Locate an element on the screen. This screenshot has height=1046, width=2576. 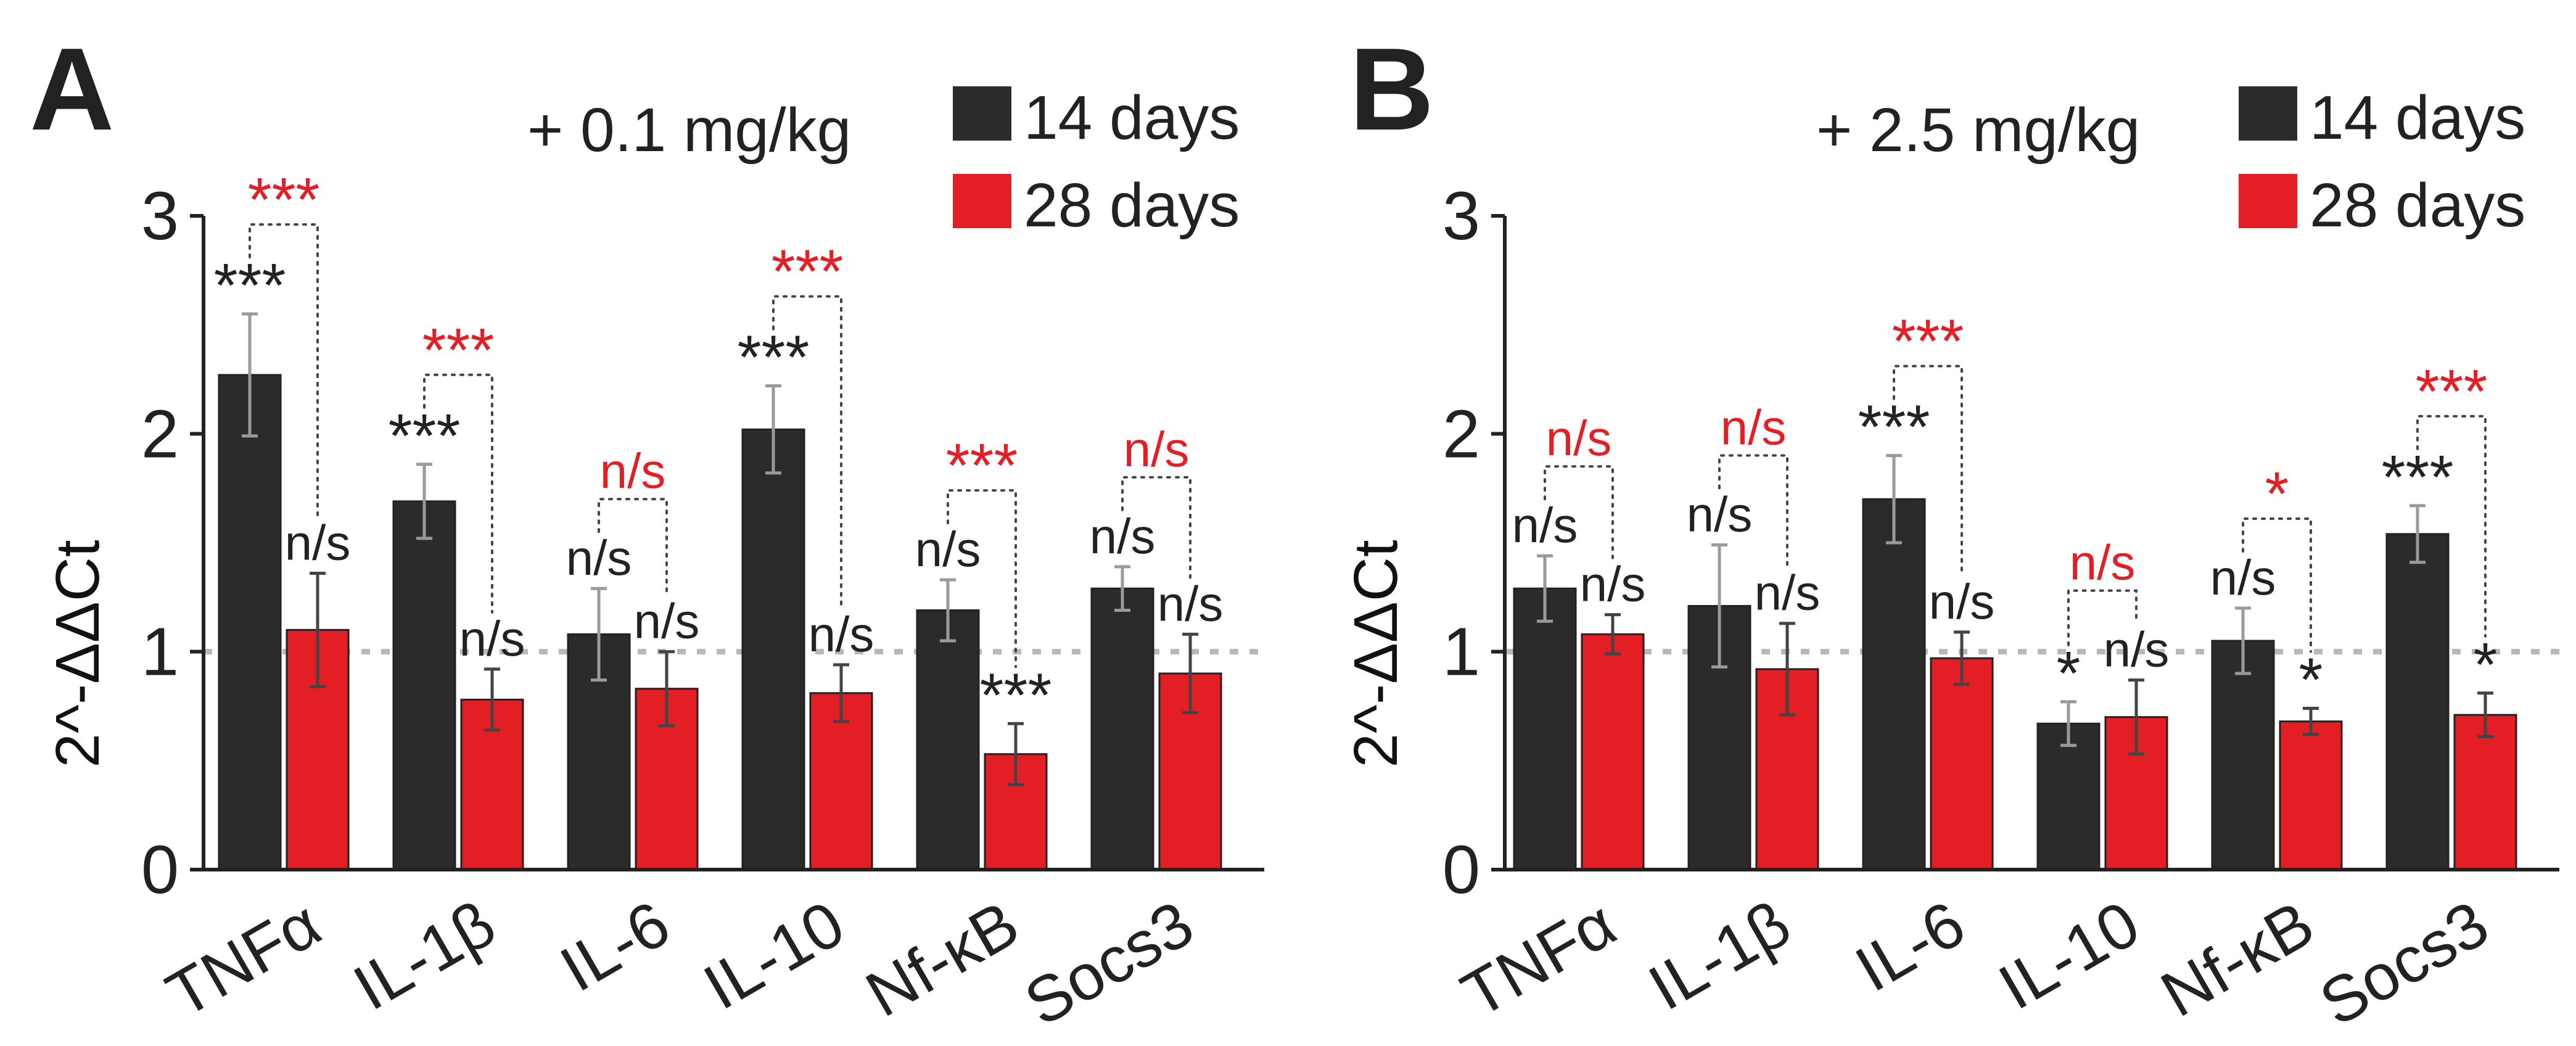
legend-label-28-days: 28 days is located at coordinates (1132, 205).